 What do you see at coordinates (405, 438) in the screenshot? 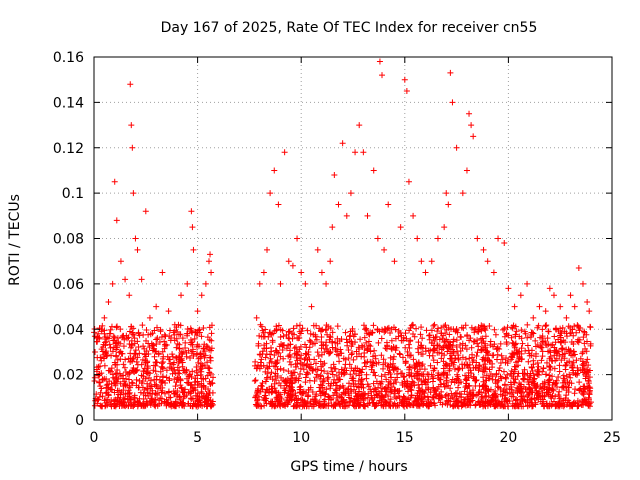
I see `x-tick-label: 15` at bounding box center [405, 438].